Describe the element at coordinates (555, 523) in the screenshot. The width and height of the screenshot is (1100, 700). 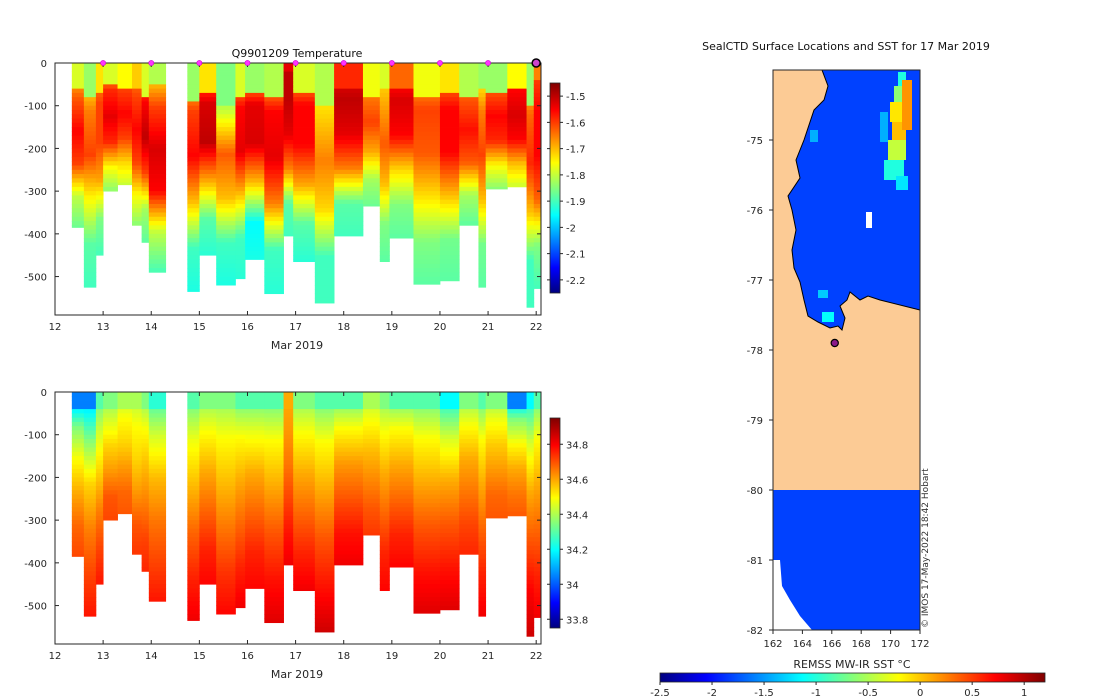
I see `salinity-colorbar` at that location.